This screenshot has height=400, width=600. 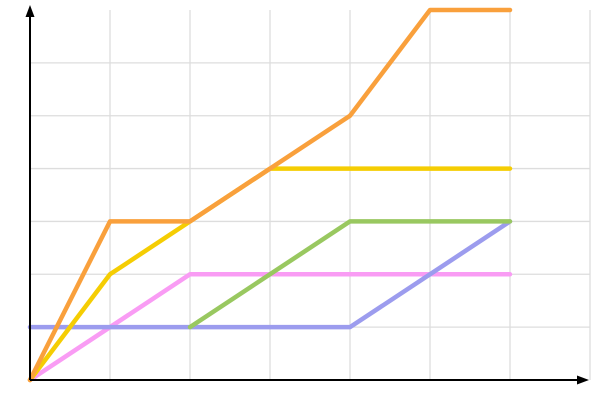 What do you see at coordinates (30, 11) in the screenshot?
I see `y-axis-arrow-icon` at bounding box center [30, 11].